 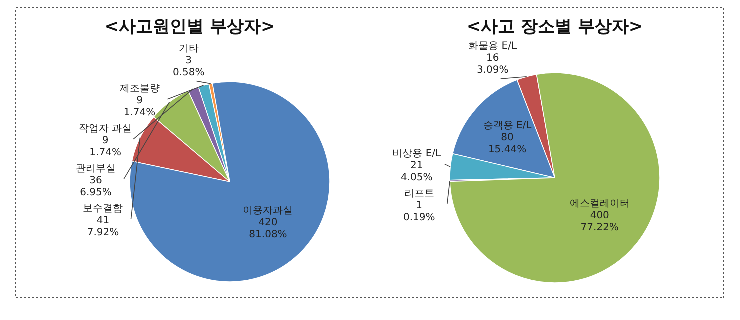 What do you see at coordinates (103, 226) in the screenshot?
I see `data-label: 41 7.92%` at bounding box center [103, 226].